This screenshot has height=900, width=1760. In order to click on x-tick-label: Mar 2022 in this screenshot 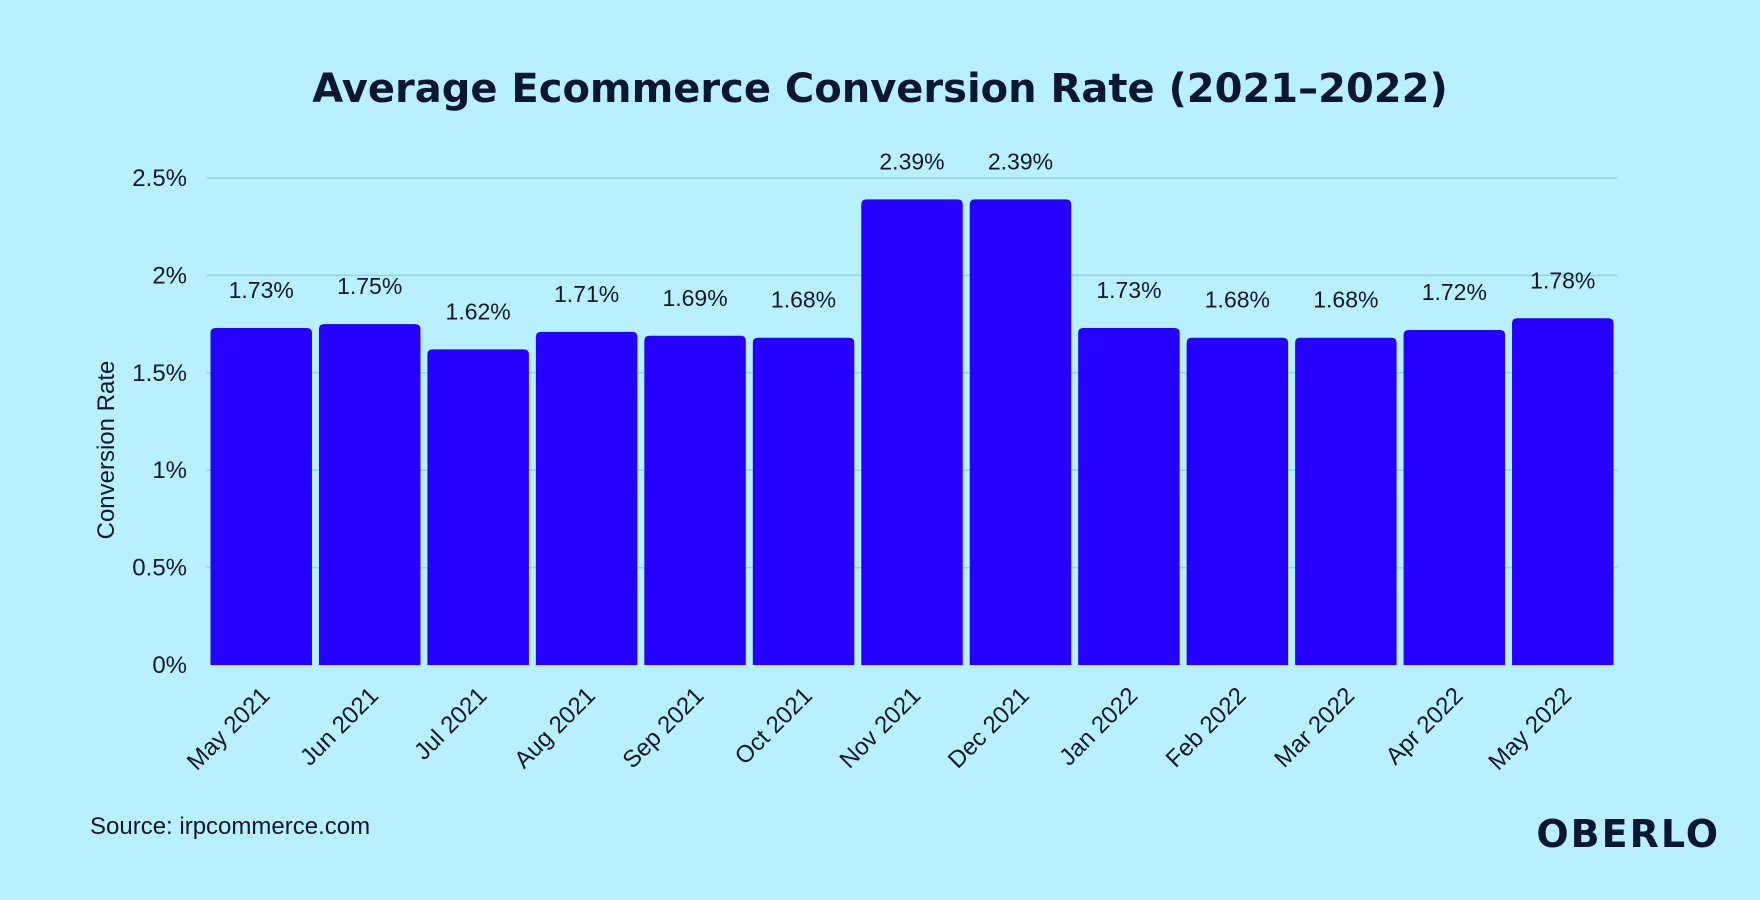, I will do `click(1314, 727)`.